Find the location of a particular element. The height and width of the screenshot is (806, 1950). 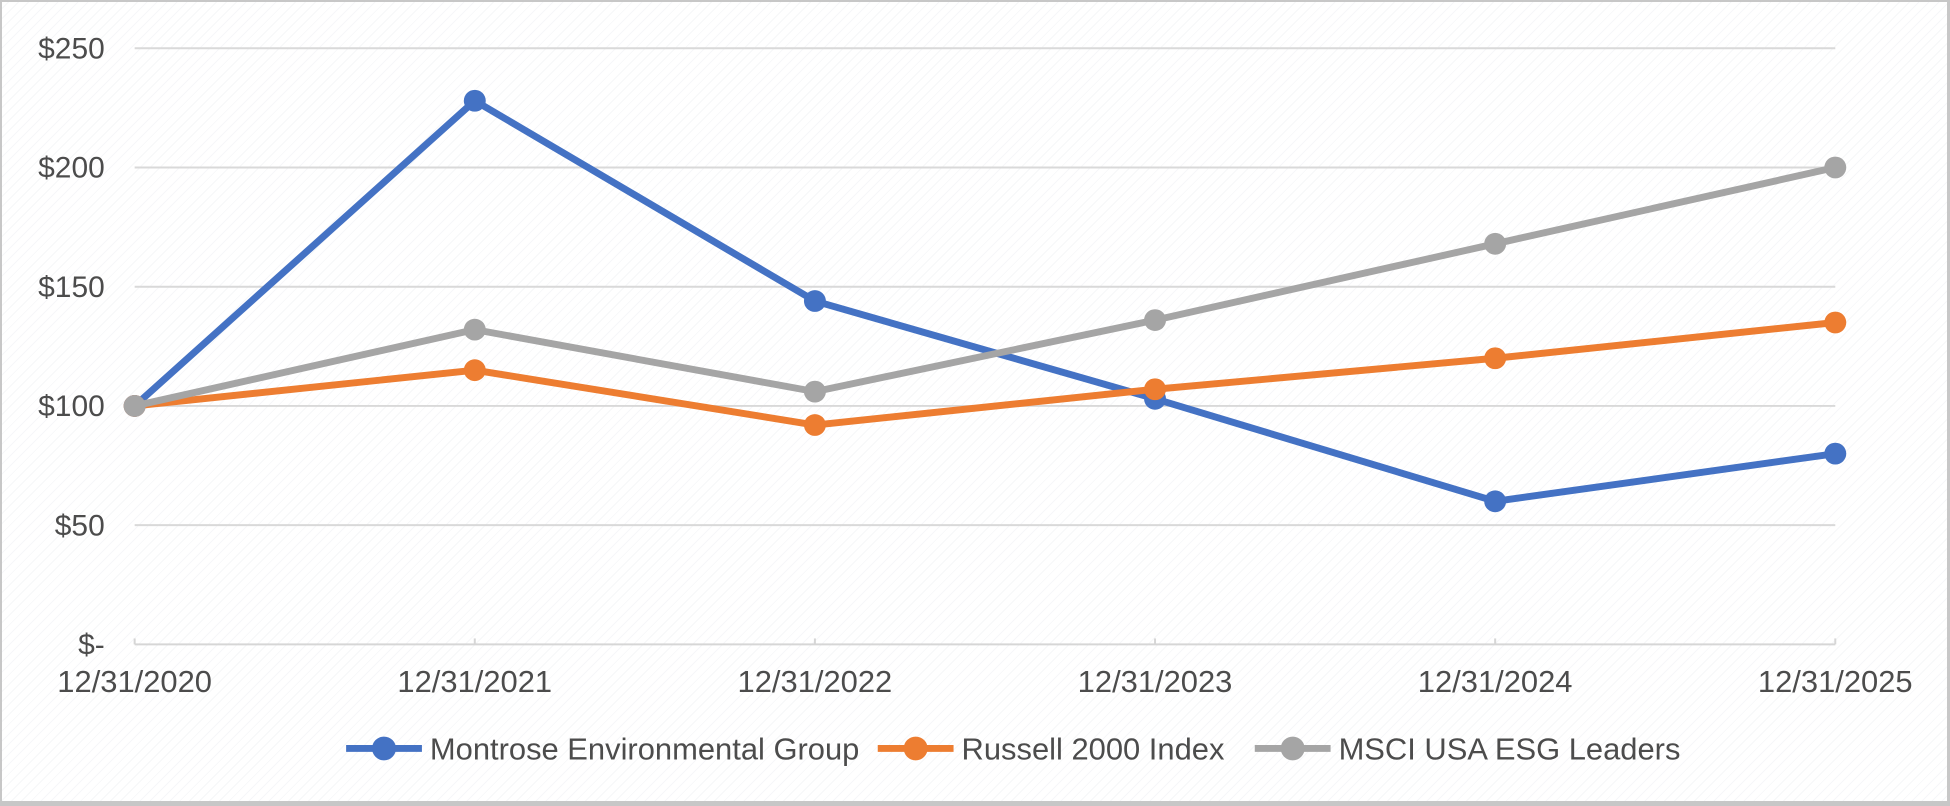

x-axis-label: 12/31/2020 is located at coordinates (134, 681).